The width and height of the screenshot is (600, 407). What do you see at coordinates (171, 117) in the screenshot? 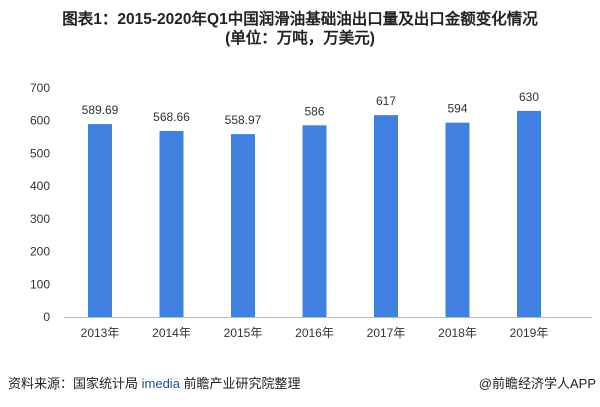
I see `data-label: 568.66` at bounding box center [171, 117].